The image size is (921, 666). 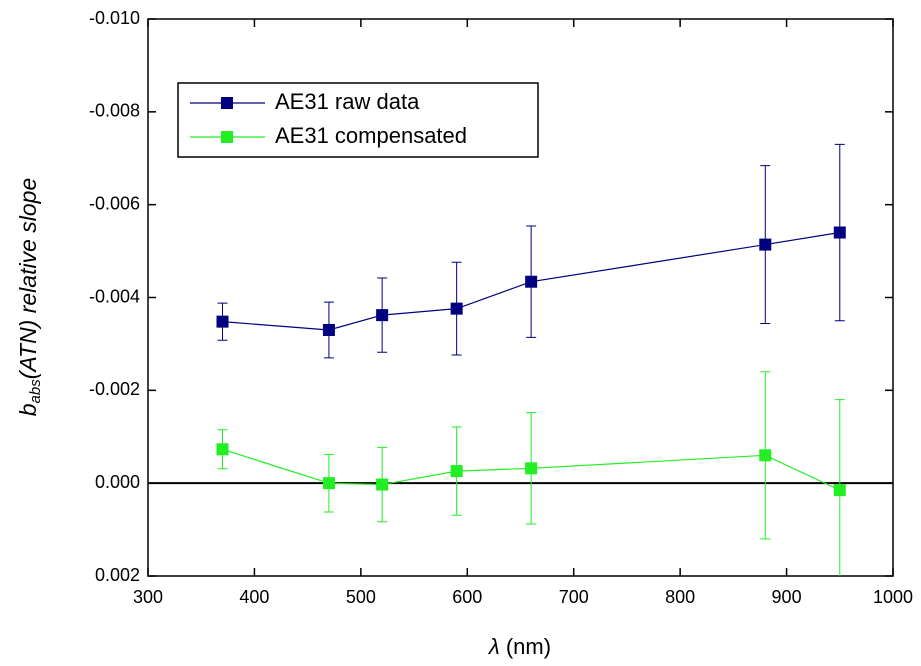 What do you see at coordinates (358, 120) in the screenshot?
I see `legend-box` at bounding box center [358, 120].